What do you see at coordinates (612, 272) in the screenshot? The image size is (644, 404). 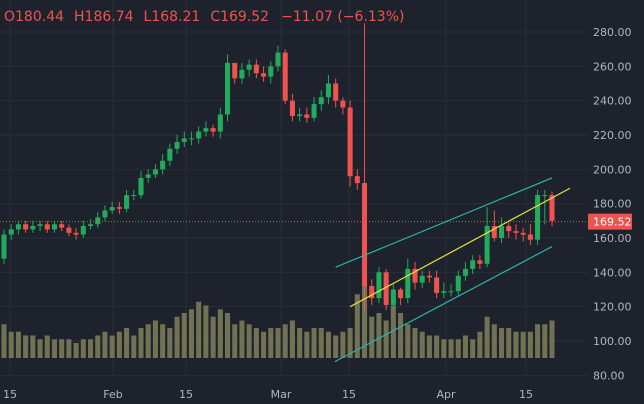 I see `price-axis-label: 140.00` at bounding box center [612, 272].